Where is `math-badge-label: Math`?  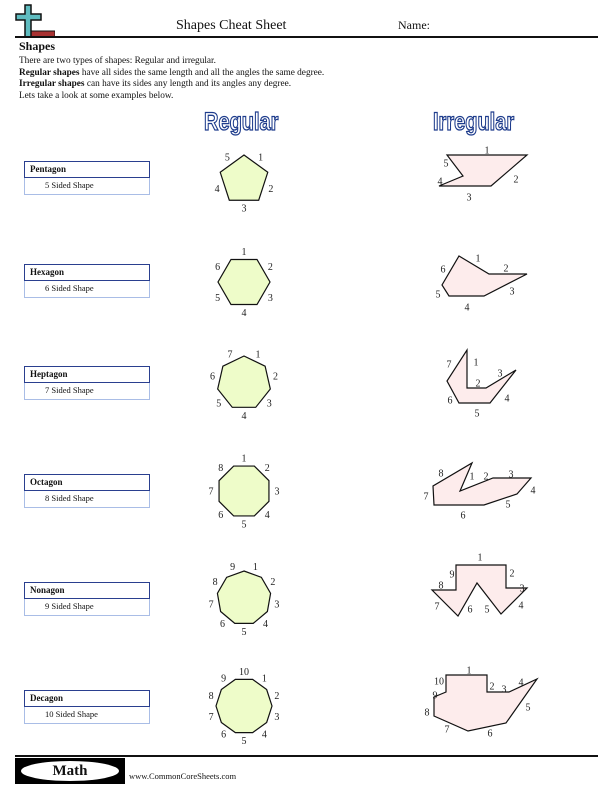
math-badge-label: Math is located at coordinates (70, 771).